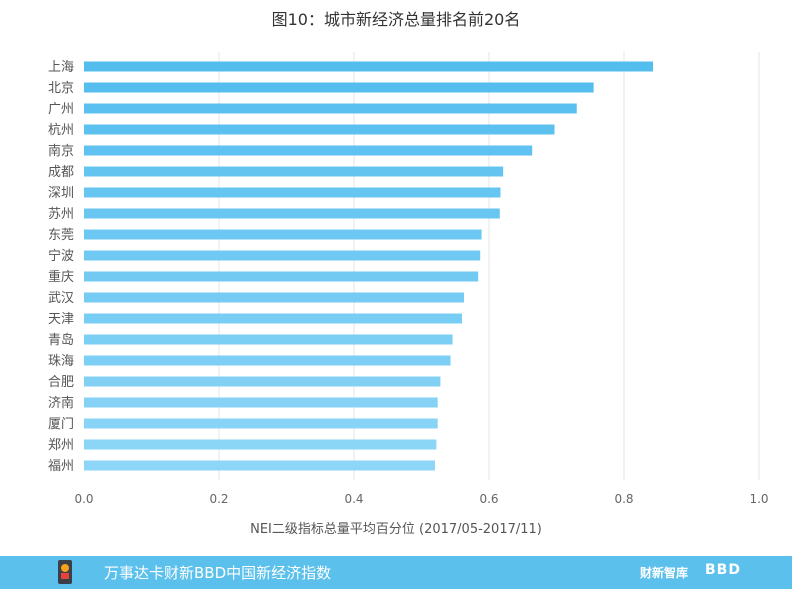 The image size is (792, 589). I want to click on category-label: 武汉, so click(61, 298).